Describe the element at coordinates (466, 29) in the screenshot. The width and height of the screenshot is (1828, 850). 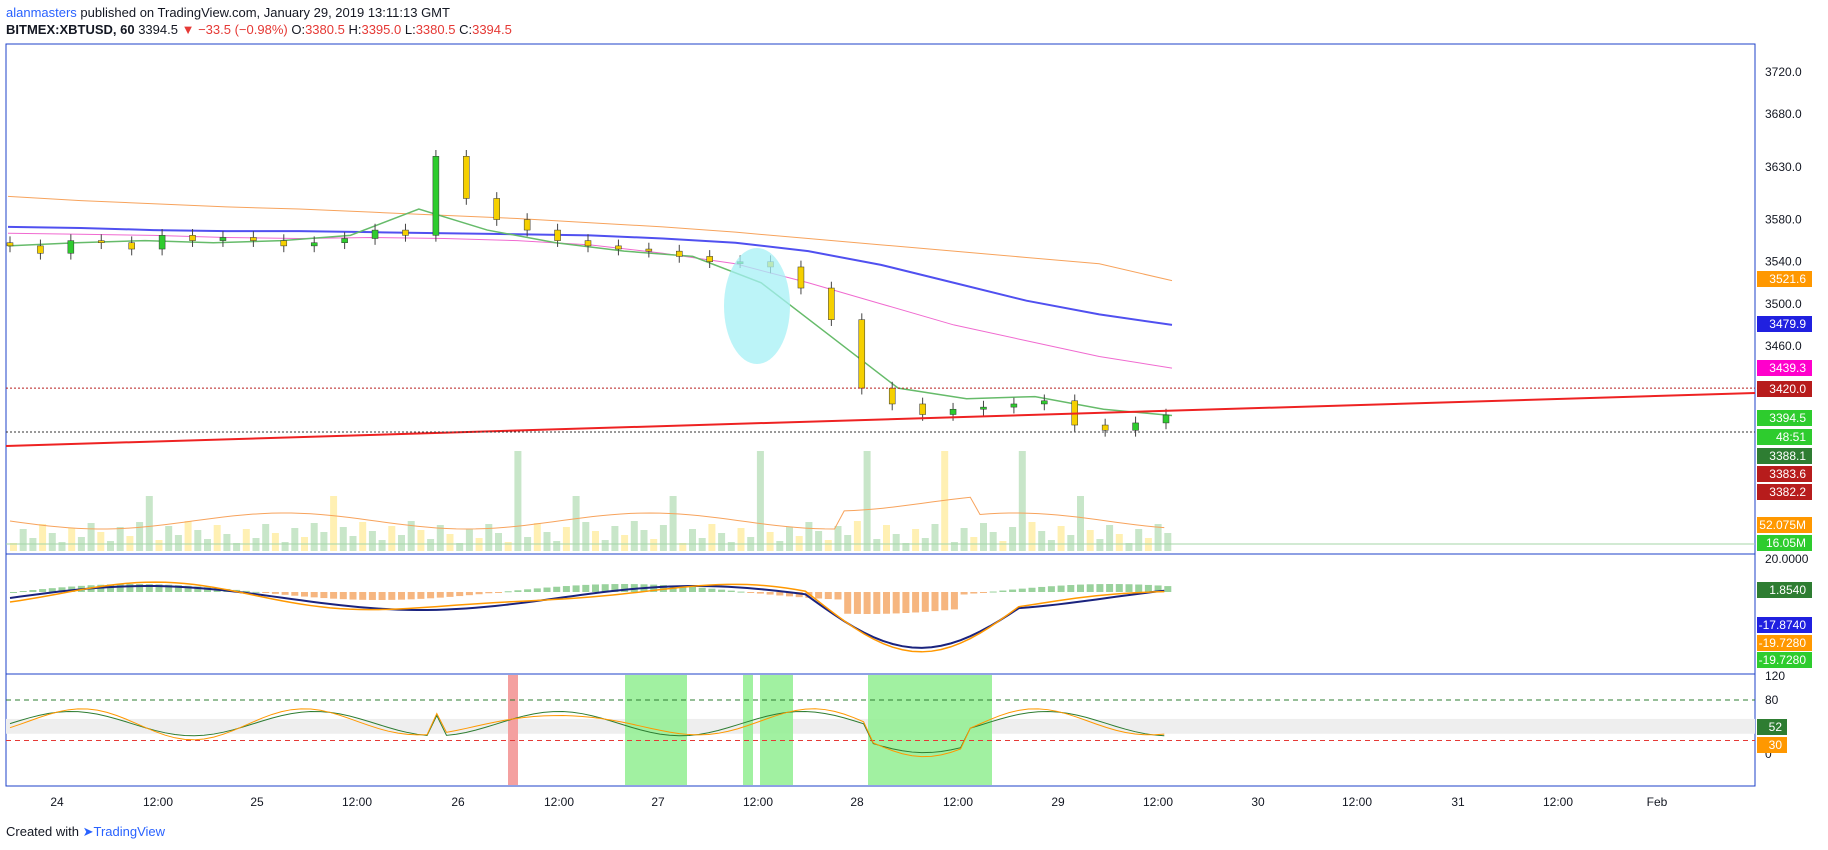
I see `close-label: C:` at that location.